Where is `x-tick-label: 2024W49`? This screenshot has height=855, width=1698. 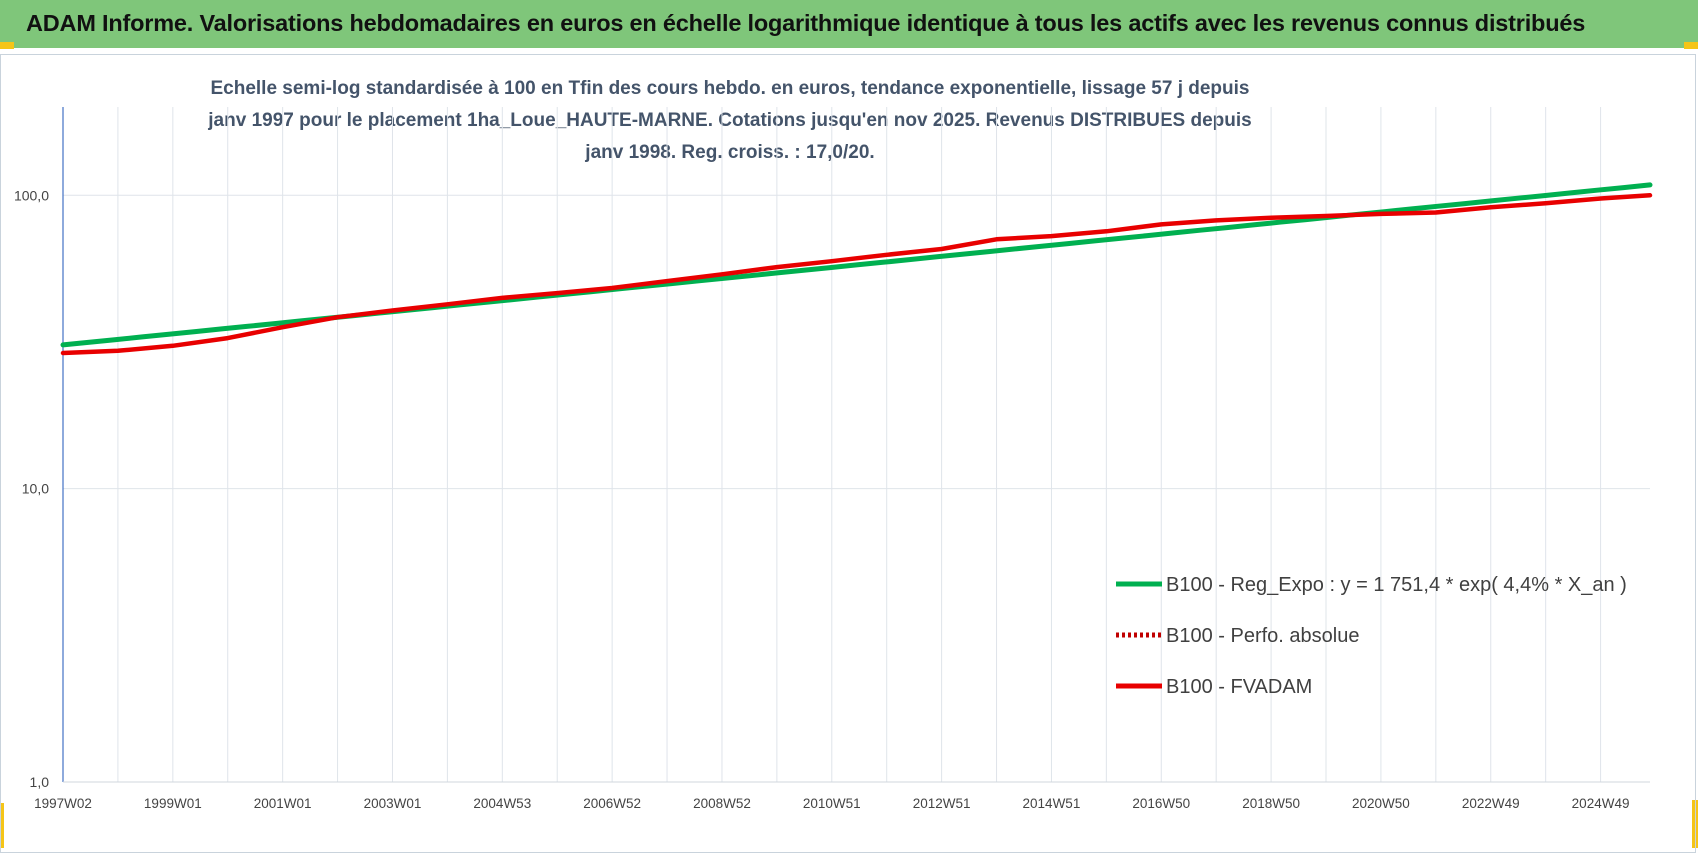 x-tick-label: 2024W49 is located at coordinates (1601, 803).